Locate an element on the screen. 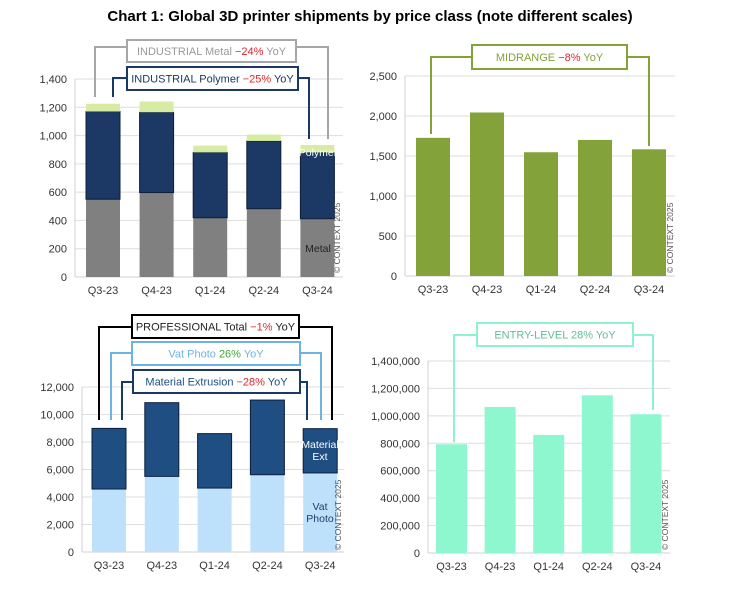  callout-text-part: −1% is located at coordinates (261, 328).